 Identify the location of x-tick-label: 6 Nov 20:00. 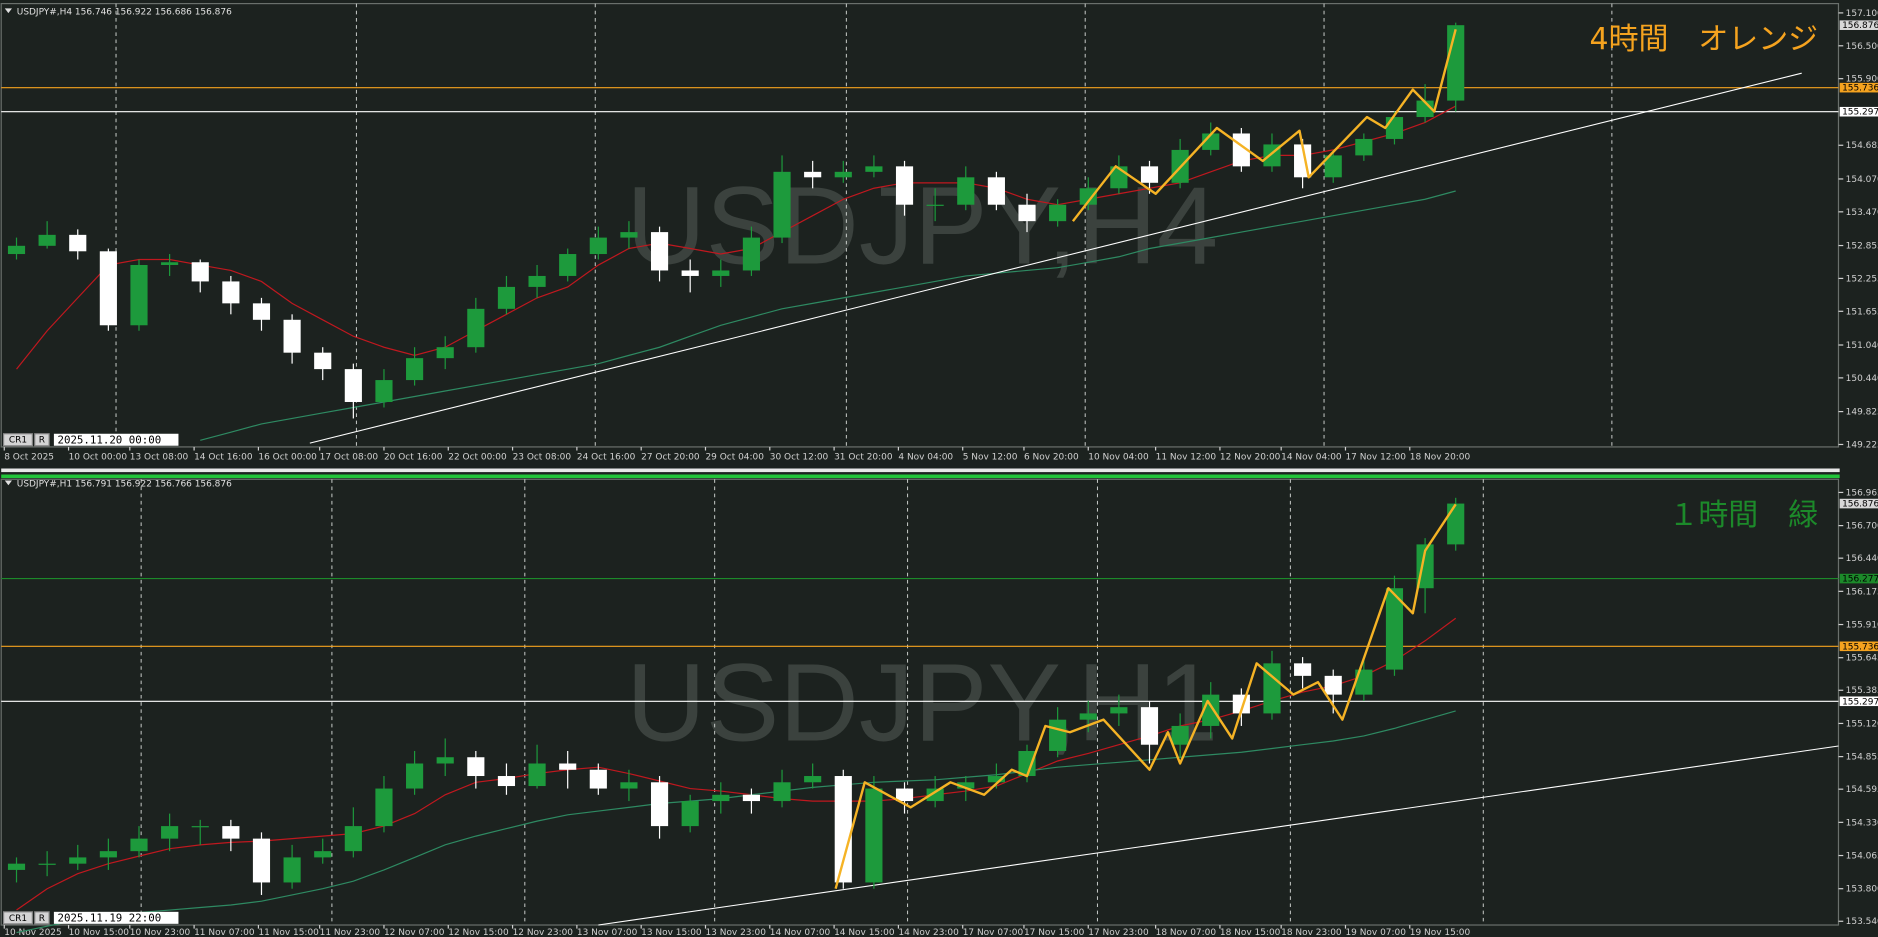
(1051, 458).